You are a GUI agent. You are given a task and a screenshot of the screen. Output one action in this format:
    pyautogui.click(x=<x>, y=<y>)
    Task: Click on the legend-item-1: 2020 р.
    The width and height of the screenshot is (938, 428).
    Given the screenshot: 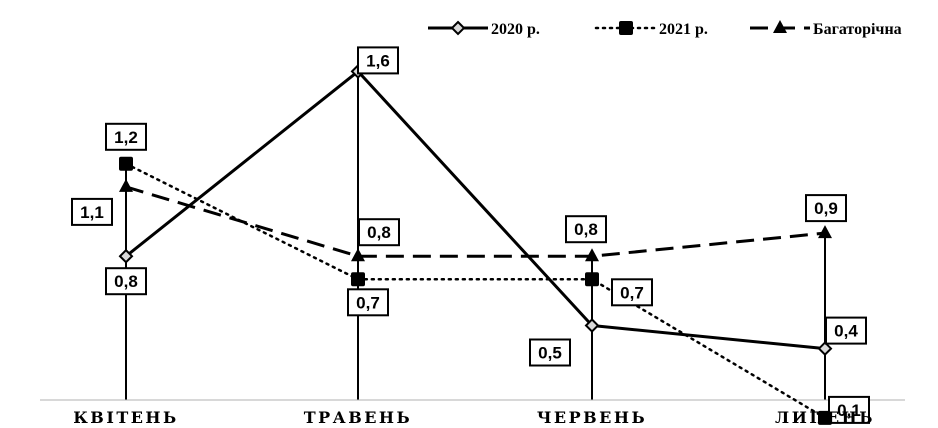 What is the action you would take?
    pyautogui.click(x=484, y=29)
    